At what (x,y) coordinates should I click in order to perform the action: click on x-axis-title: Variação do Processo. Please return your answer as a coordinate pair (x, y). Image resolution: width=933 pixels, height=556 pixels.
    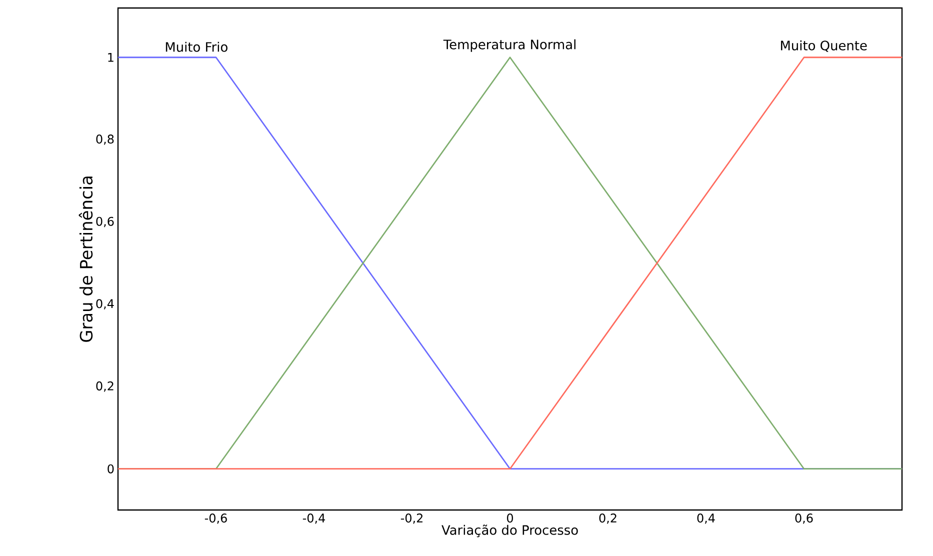
    Looking at the image, I should click on (510, 531).